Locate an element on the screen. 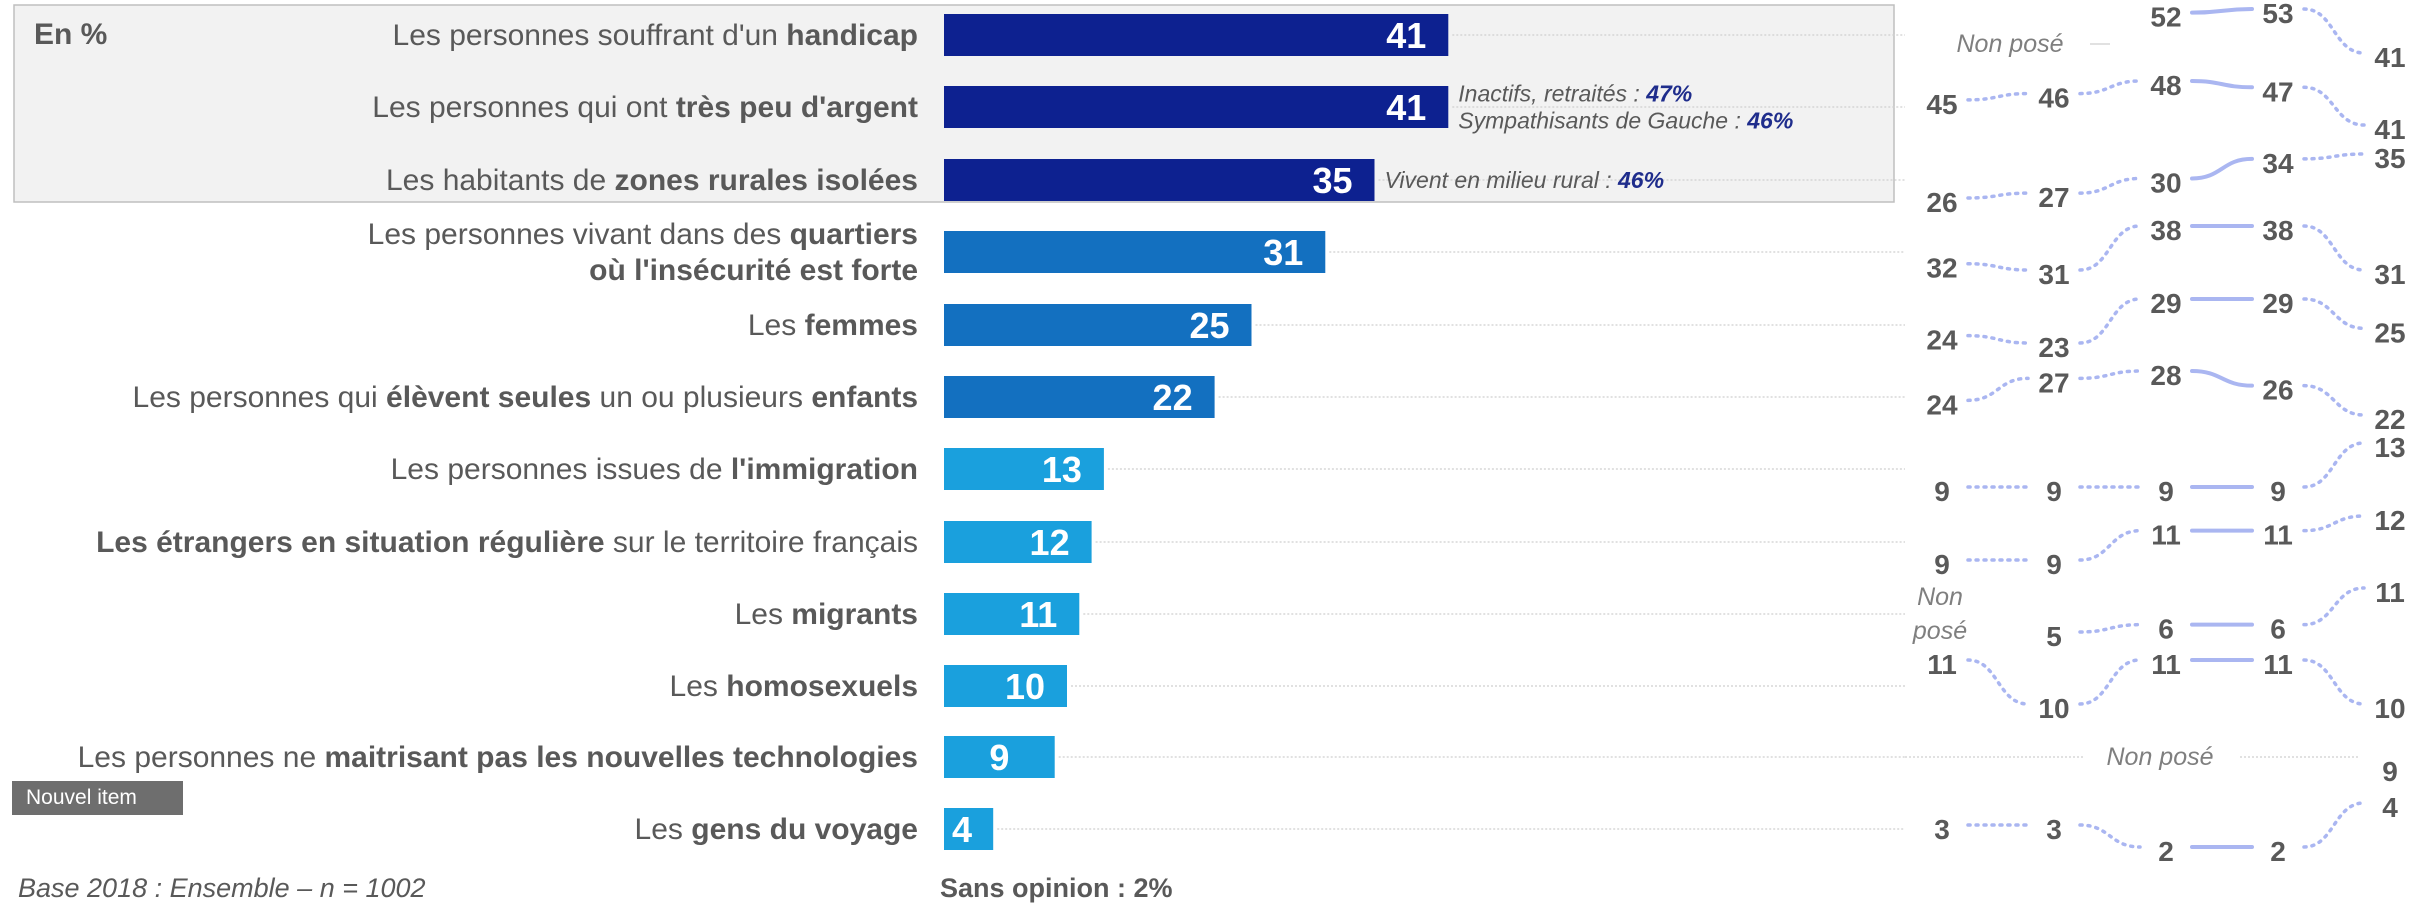  trend-value: 4 is located at coordinates (2390, 807).